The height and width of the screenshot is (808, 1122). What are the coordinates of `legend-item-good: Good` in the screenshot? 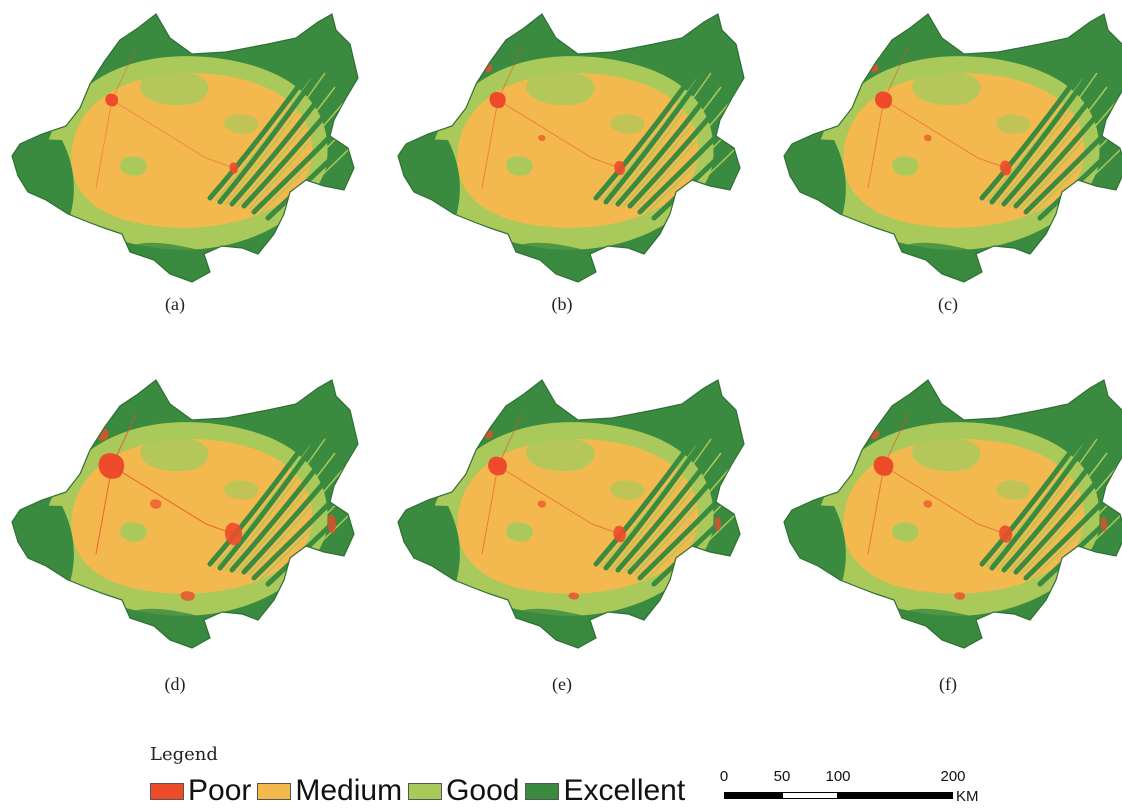 It's located at (463, 791).